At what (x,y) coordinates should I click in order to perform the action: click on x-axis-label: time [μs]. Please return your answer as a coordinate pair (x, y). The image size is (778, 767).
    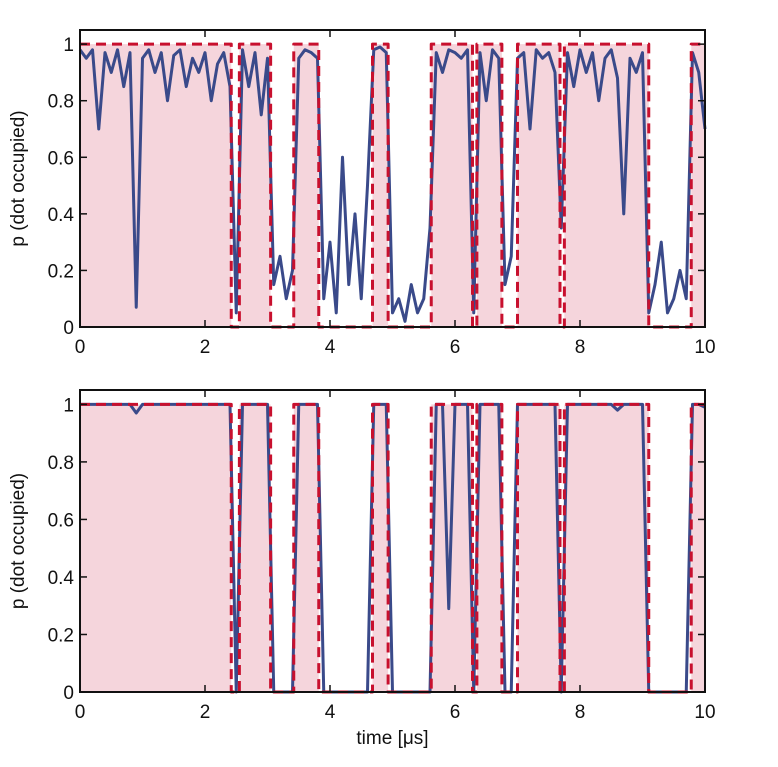
    Looking at the image, I should click on (392, 738).